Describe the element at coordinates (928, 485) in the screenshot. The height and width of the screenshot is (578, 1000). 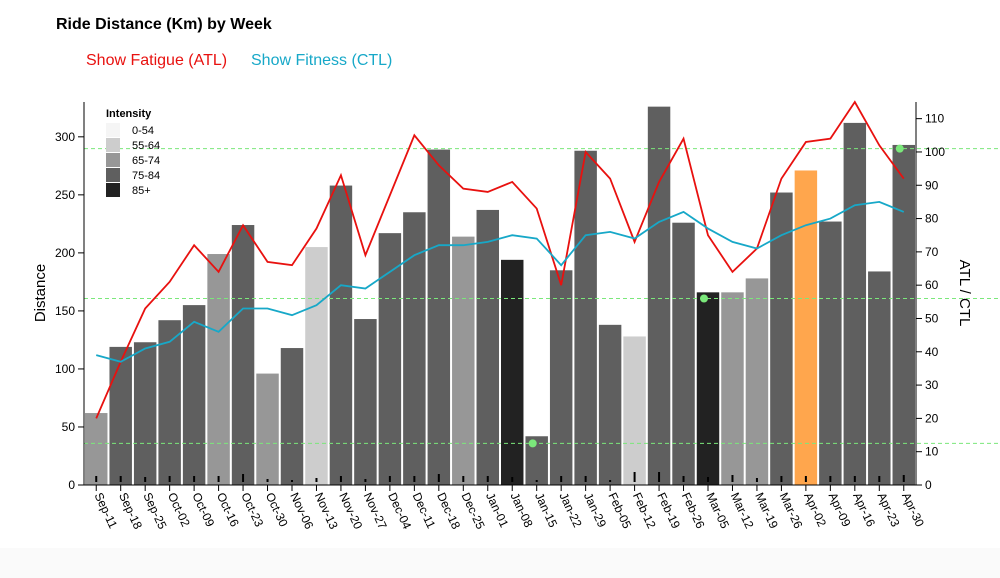
I see `y2-tick-label: 0` at that location.